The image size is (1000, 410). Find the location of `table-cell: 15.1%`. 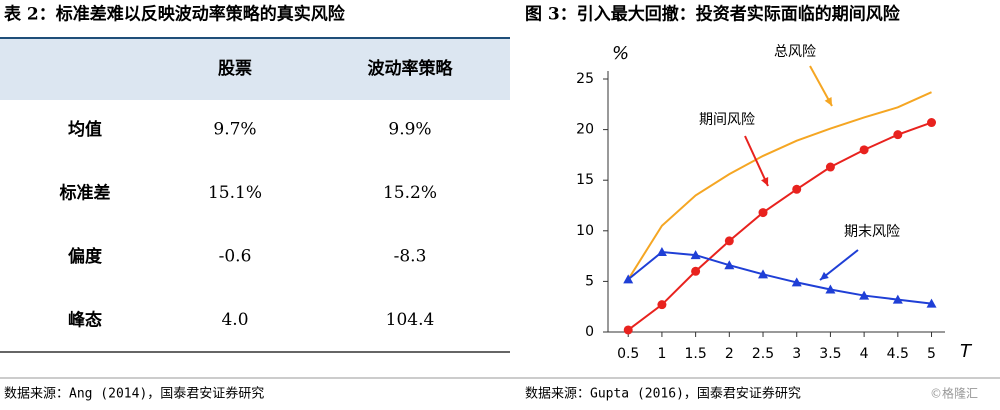

table-cell: 15.1% is located at coordinates (235, 193).